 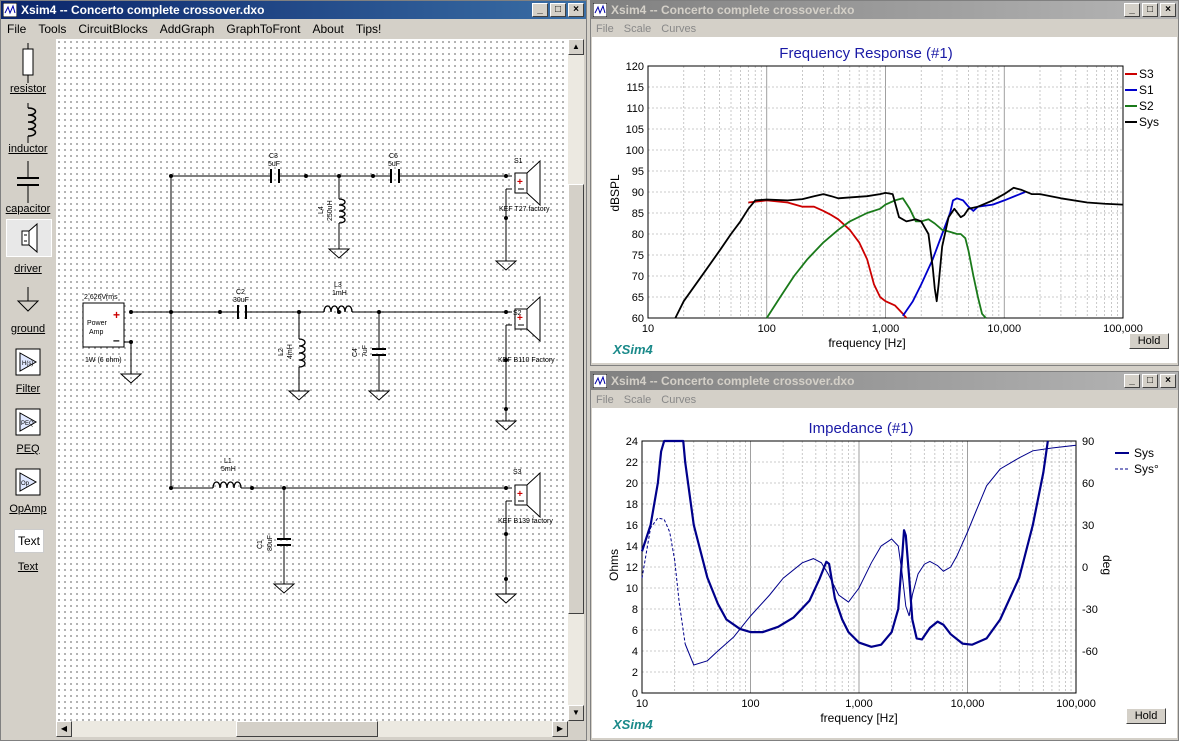 What do you see at coordinates (263, 29) in the screenshot?
I see `menu-graphtofront: GraphToFront` at bounding box center [263, 29].